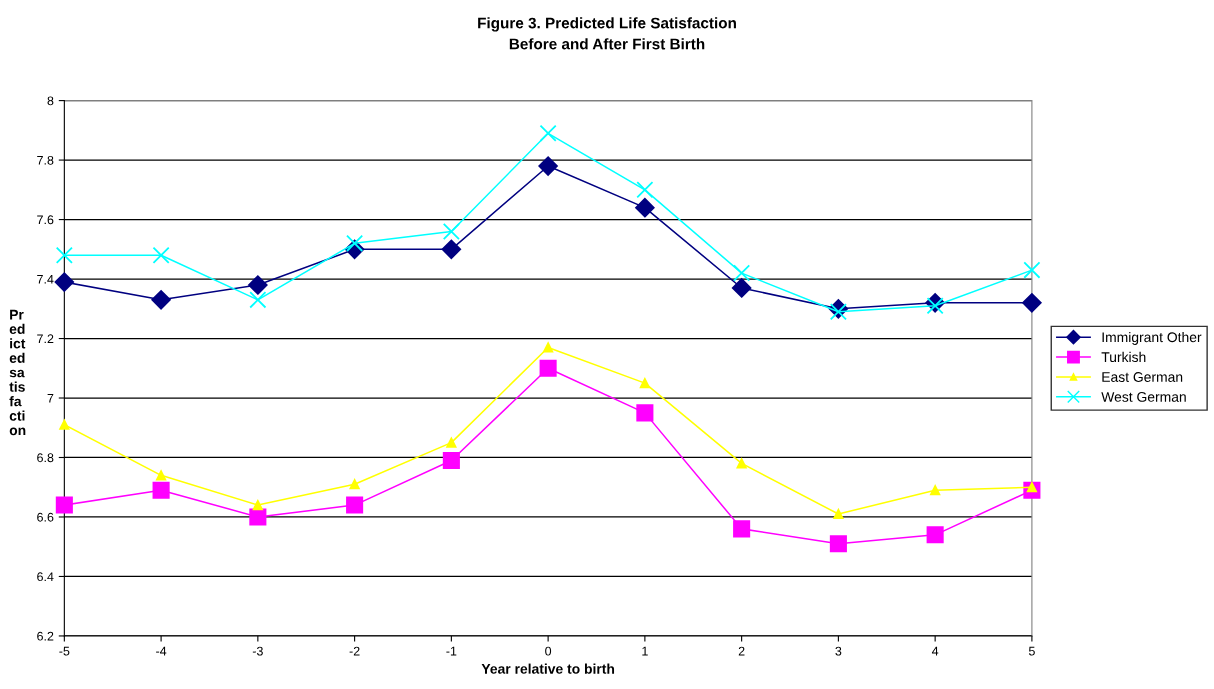 This screenshot has width=1214, height=689. I want to click on x-tick-label: -4, so click(161, 651).